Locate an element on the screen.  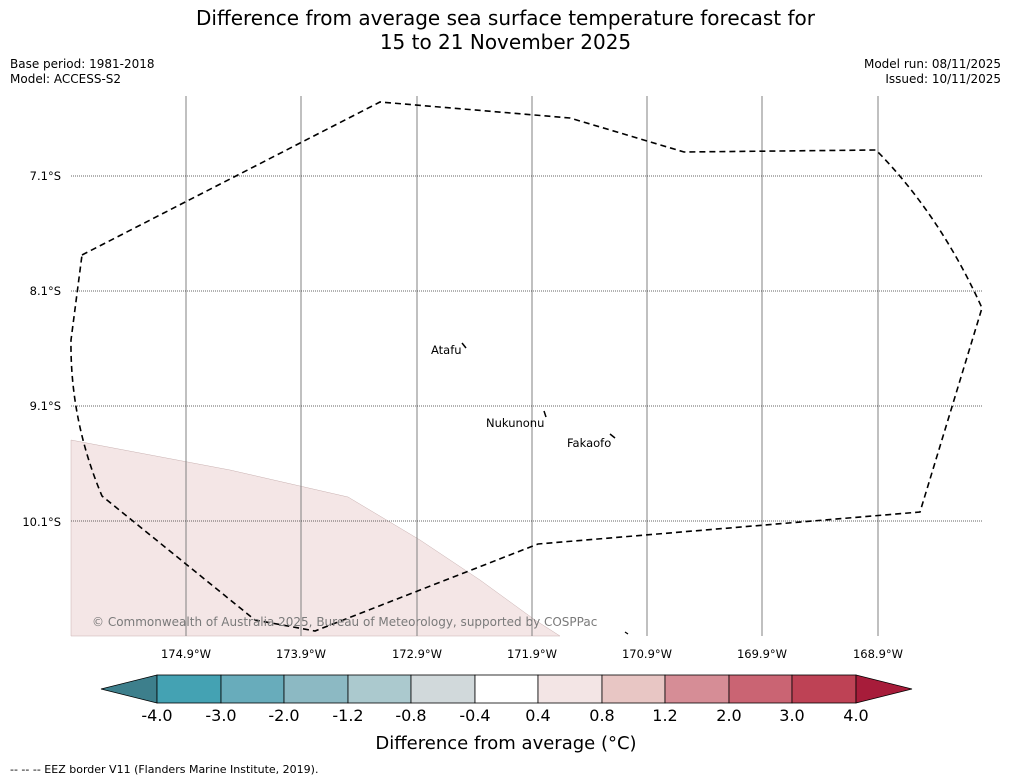
colorbar is located at coordinates (506, 689).